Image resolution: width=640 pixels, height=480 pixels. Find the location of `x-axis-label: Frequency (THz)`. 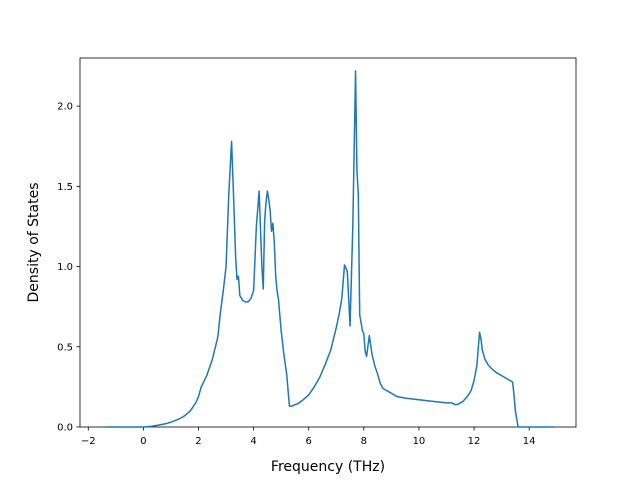

x-axis-label: Frequency (THz) is located at coordinates (328, 467).